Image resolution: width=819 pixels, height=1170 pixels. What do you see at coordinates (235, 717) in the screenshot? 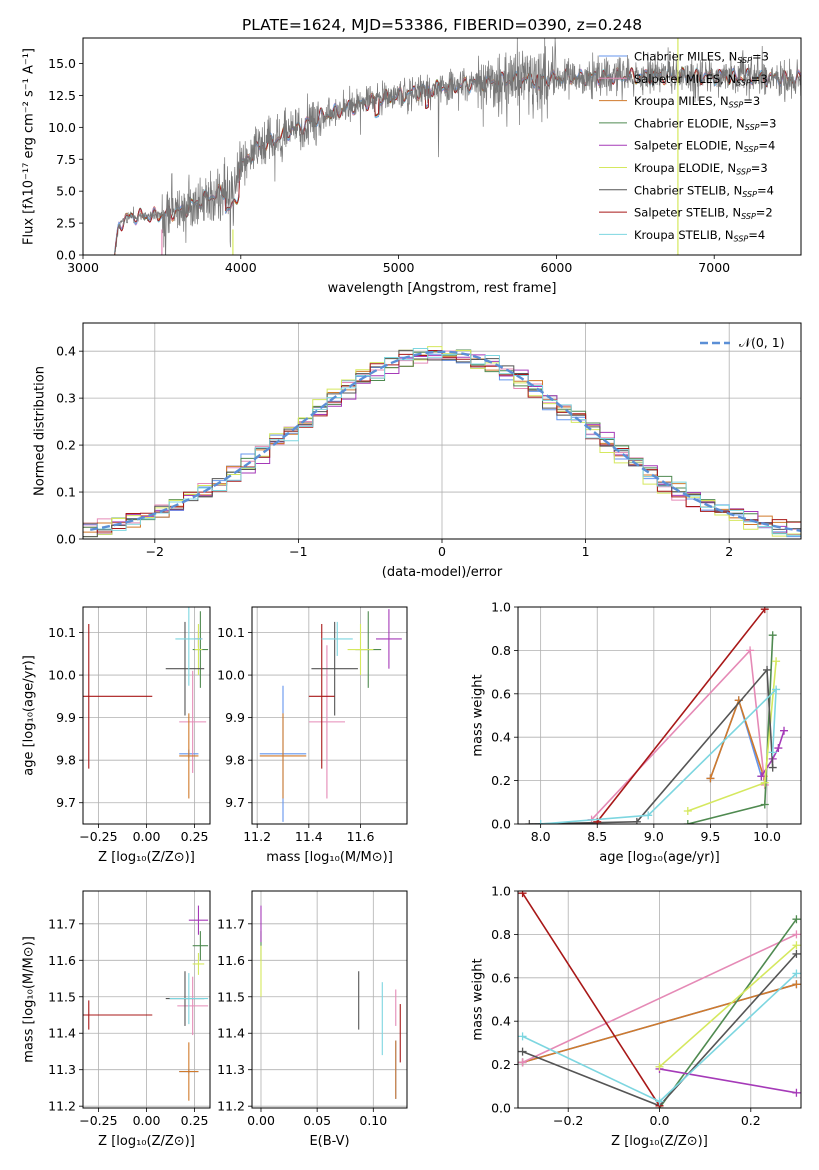
I see `age_vs_mass-ytick-label: 9.9` at bounding box center [235, 717].